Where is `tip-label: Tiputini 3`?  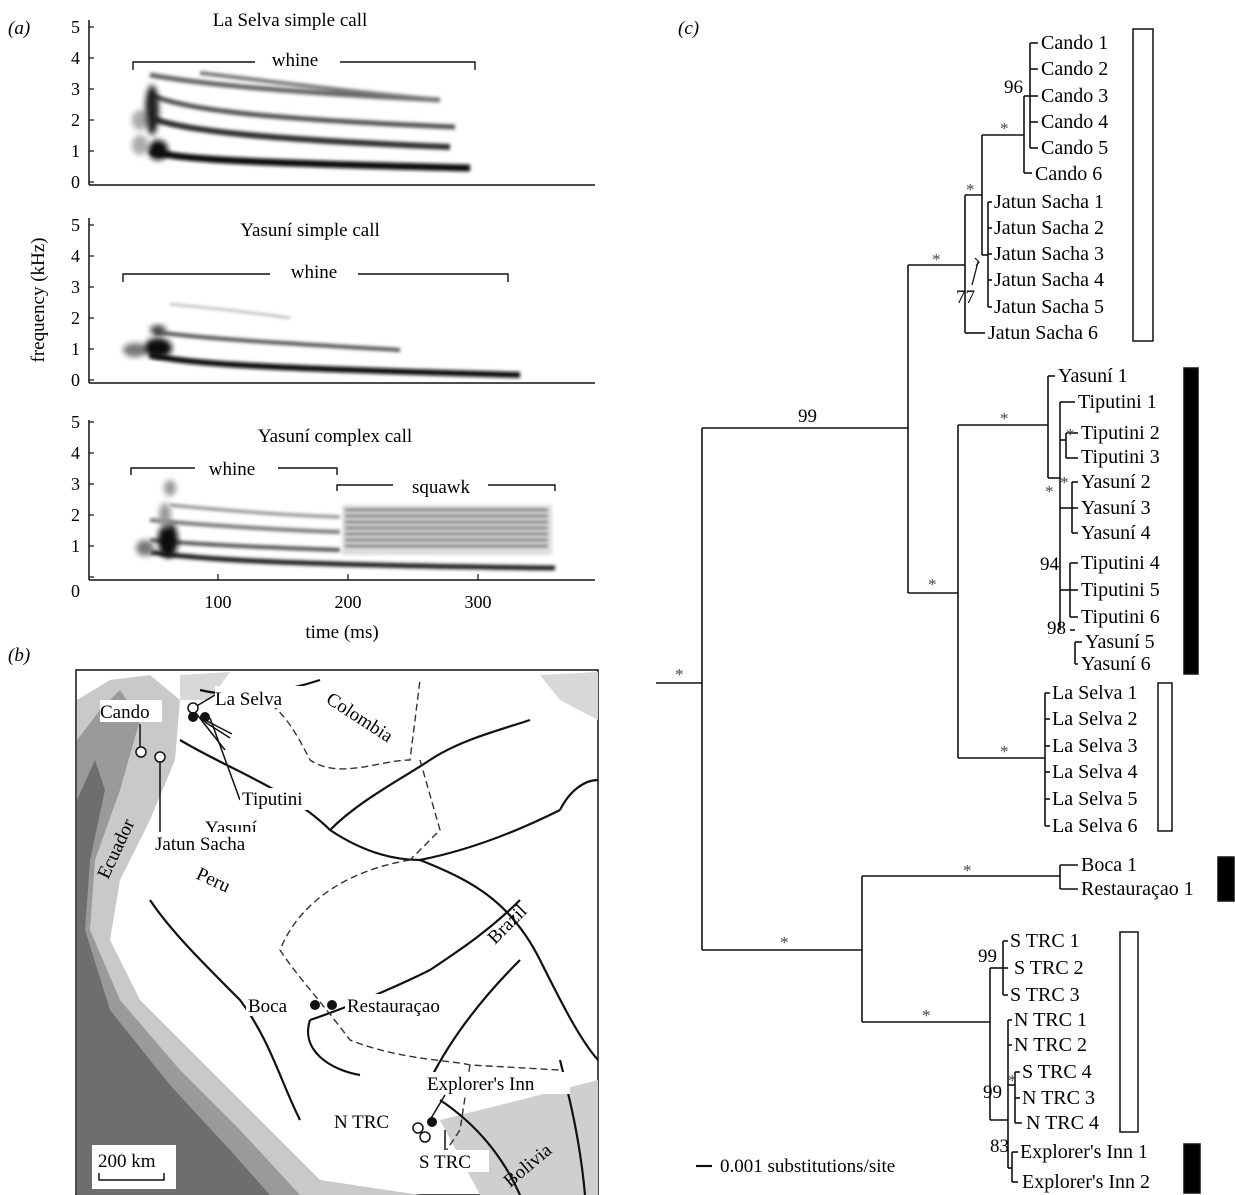 tip-label: Tiputini 3 is located at coordinates (1120, 457).